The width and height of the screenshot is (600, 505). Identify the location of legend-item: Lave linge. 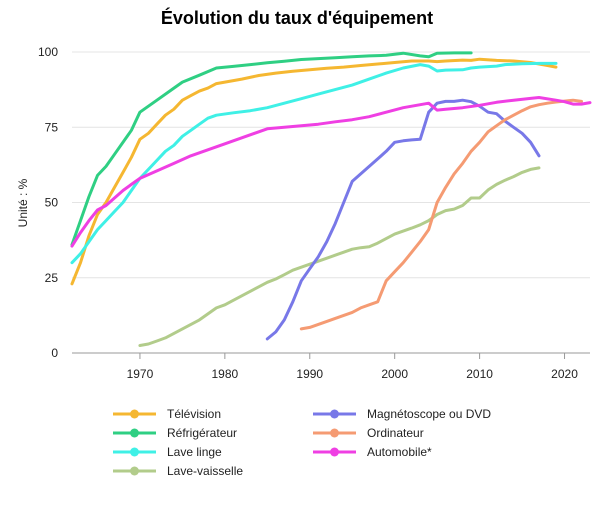
(167, 452).